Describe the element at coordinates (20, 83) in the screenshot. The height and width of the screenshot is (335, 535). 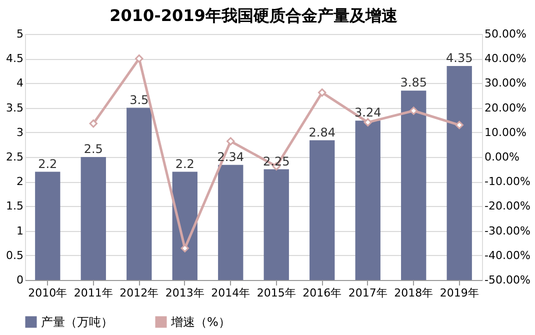
I see `y-tick-label: 4` at that location.